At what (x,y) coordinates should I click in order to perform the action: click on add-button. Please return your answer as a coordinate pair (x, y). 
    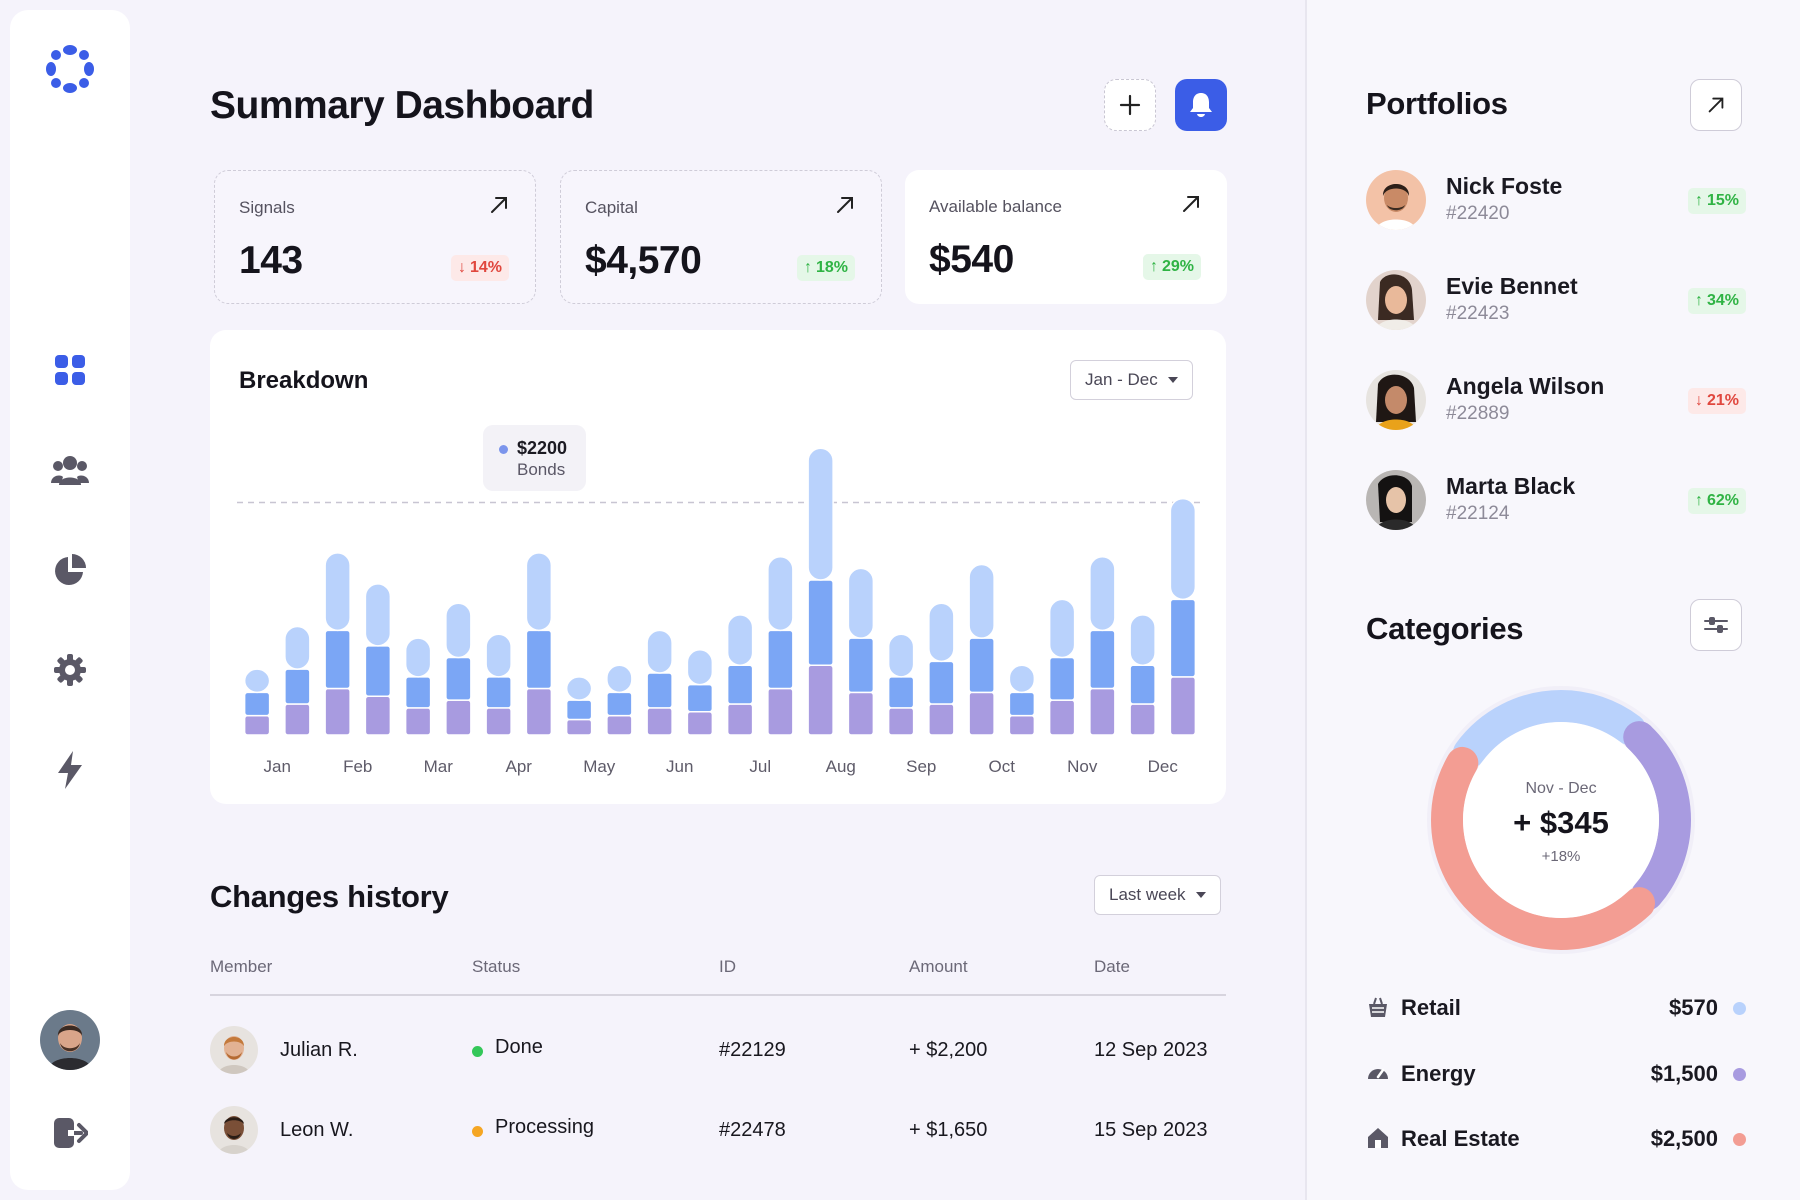
    Looking at the image, I should click on (1130, 105).